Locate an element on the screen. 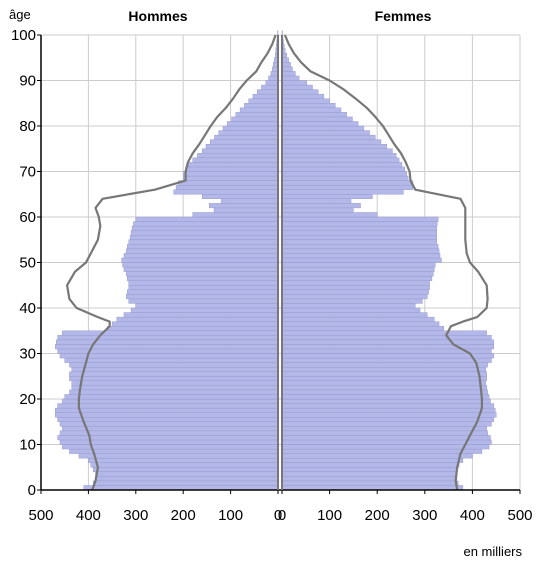 The width and height of the screenshot is (544, 561). x-tick-label-hommes-0: 0 is located at coordinates (278, 515).